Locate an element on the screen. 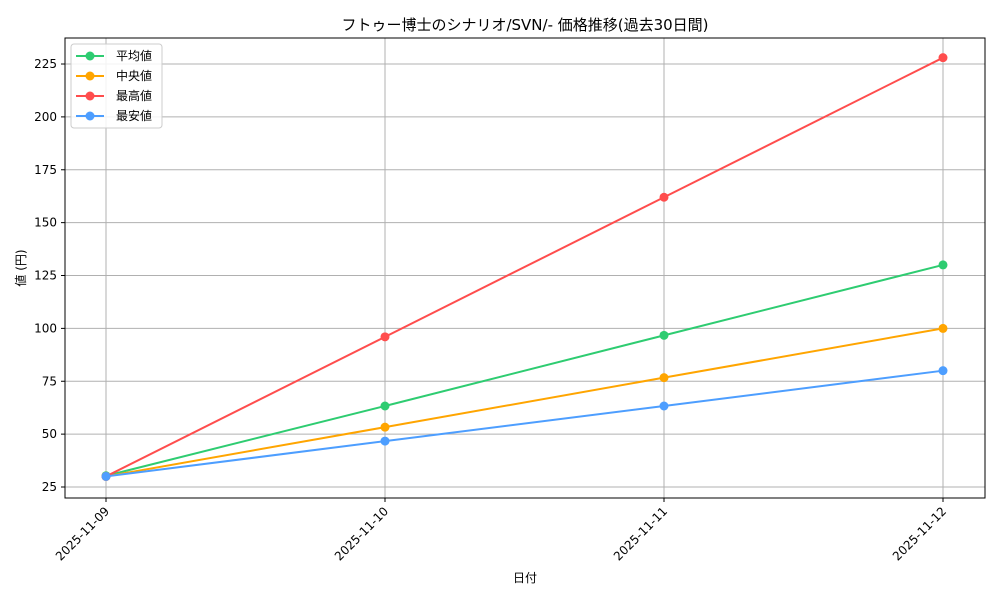 The image size is (1000, 600). y-tick-label: 75 is located at coordinates (49, 381).